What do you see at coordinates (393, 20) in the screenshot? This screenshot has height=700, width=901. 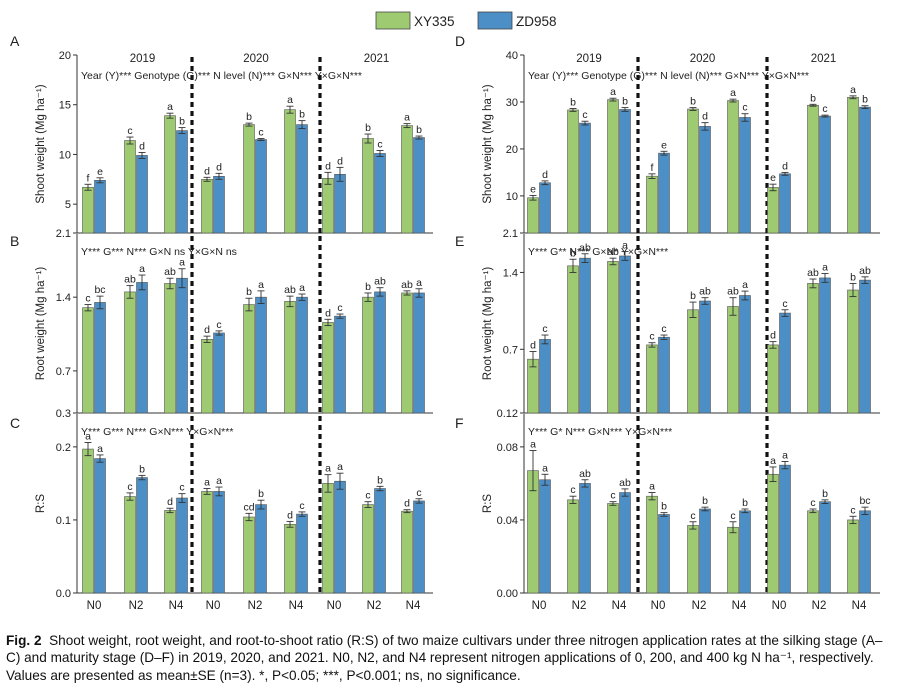 I see `legend-swatch-xy335` at bounding box center [393, 20].